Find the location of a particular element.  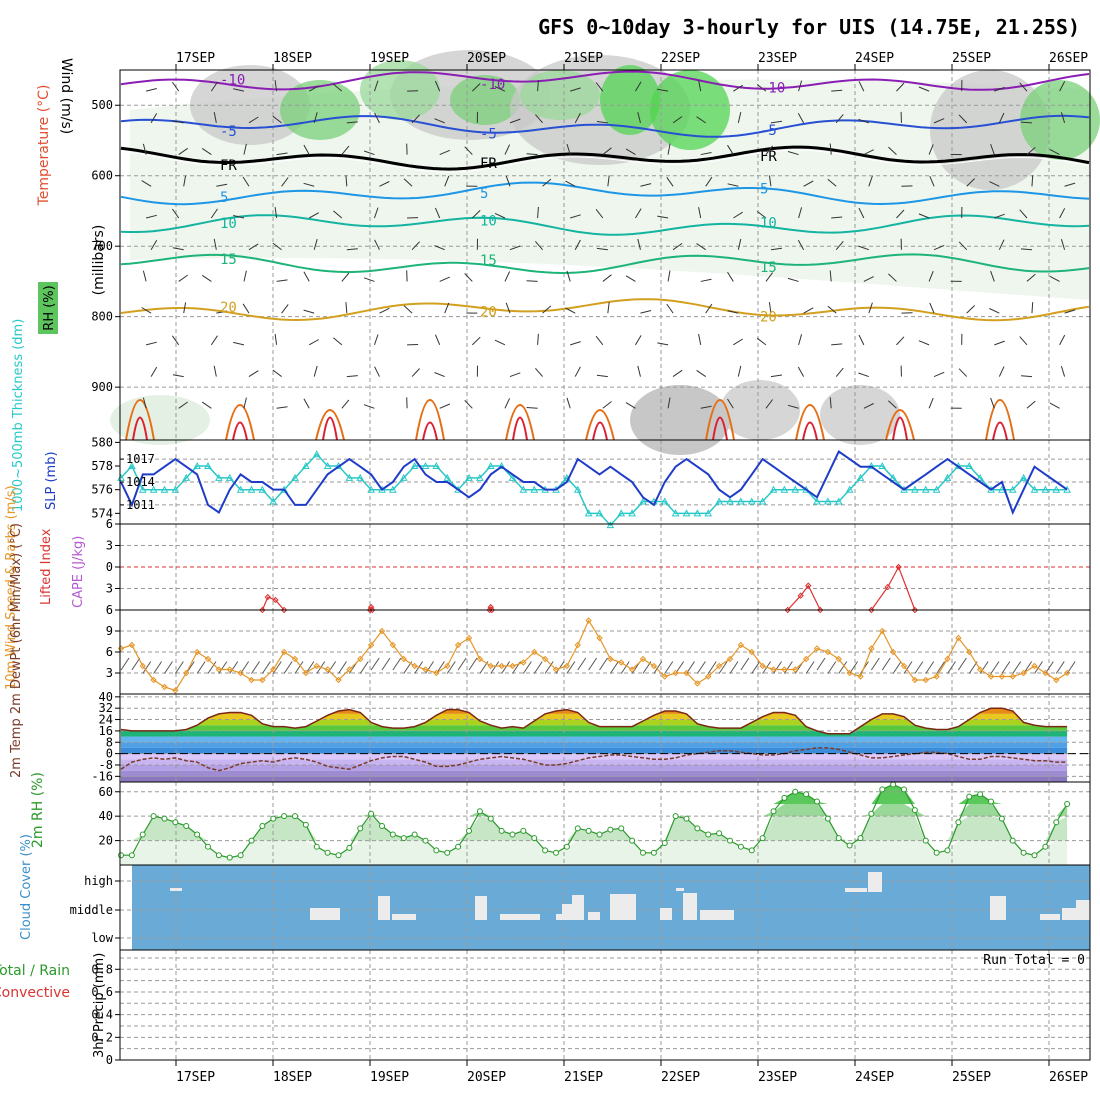

contour-label: -5 is located at coordinates (228, 132).